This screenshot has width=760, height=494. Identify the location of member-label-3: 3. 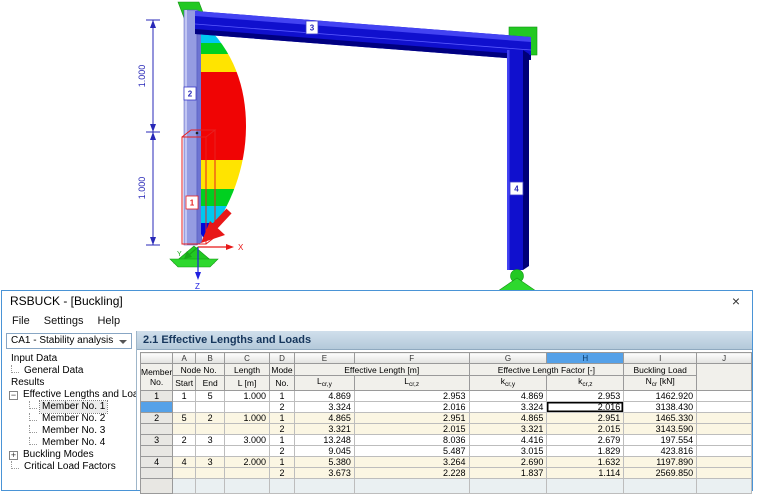
(312, 27).